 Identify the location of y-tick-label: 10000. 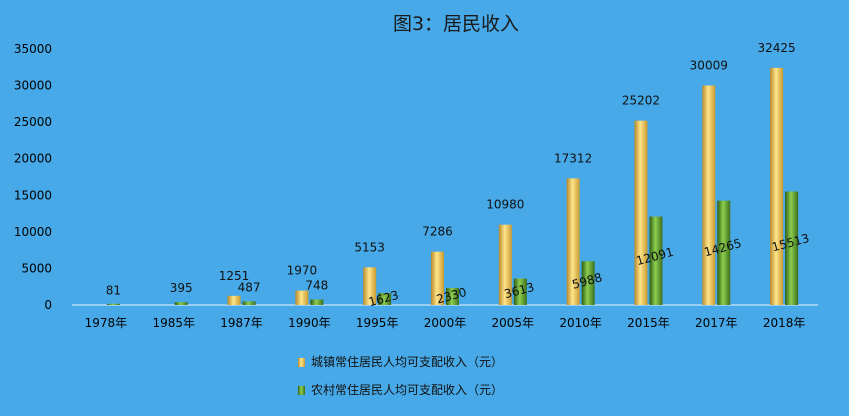
(33, 232).